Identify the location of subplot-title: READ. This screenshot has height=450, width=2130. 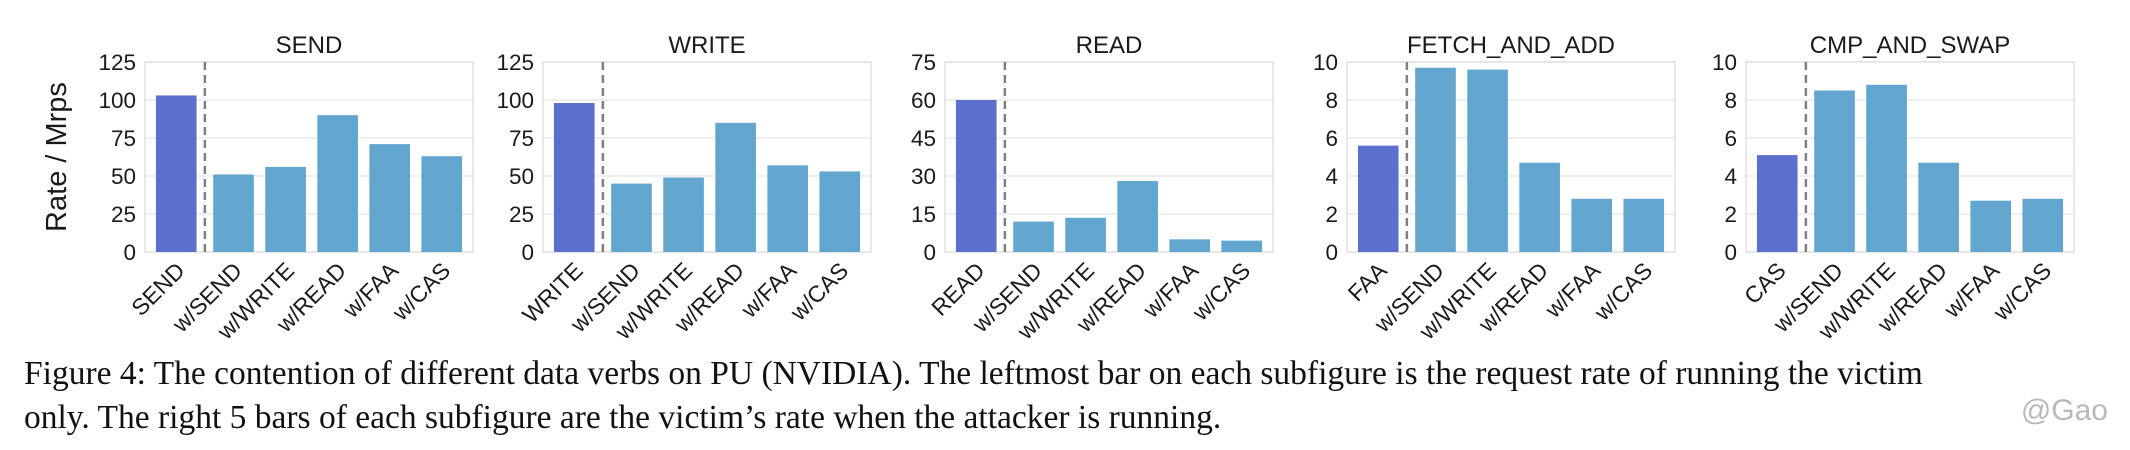
(1109, 45).